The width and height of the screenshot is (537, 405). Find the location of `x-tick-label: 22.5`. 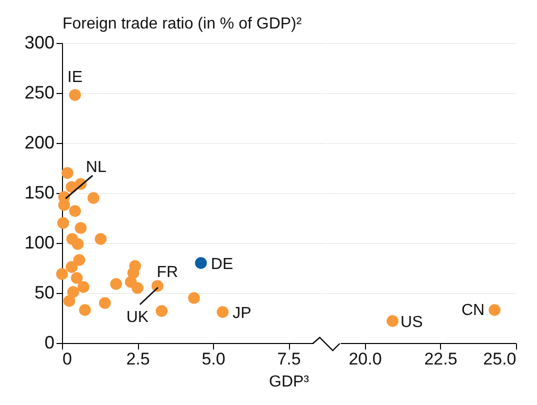

x-tick-label: 22.5 is located at coordinates (440, 358).